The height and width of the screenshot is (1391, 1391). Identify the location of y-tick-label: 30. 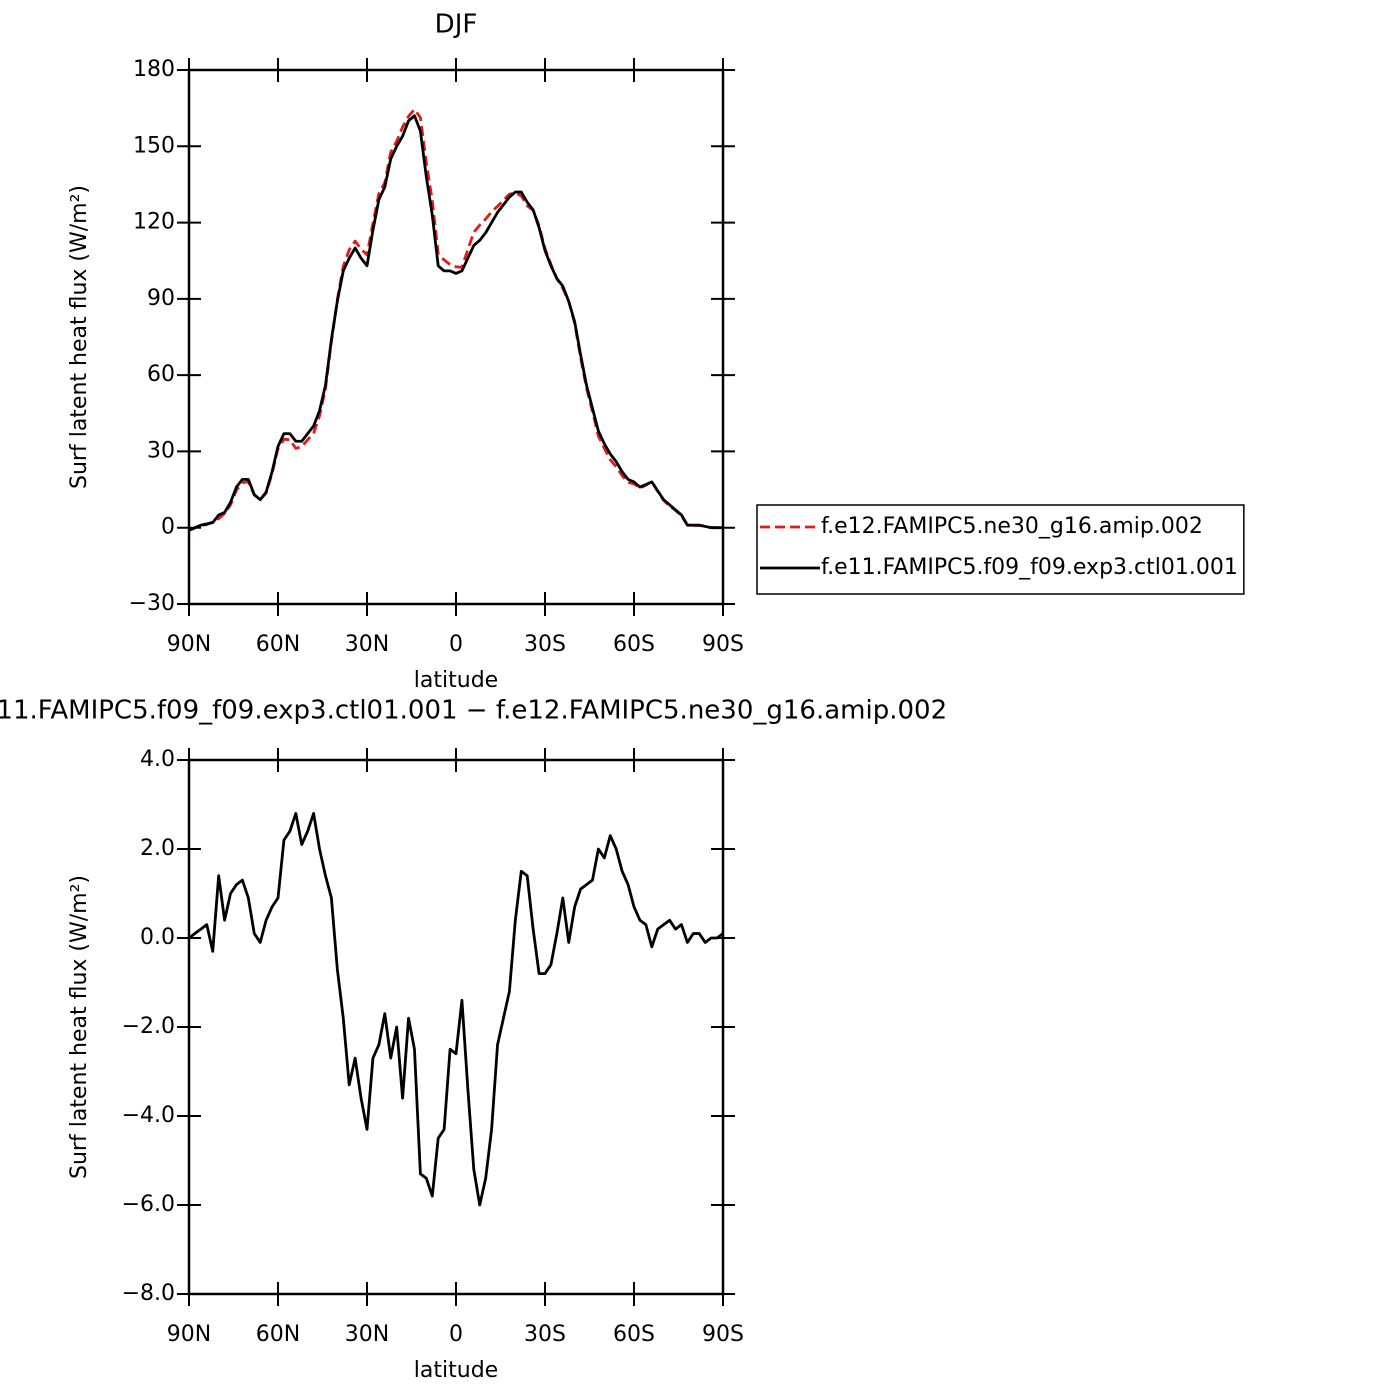
(161, 450).